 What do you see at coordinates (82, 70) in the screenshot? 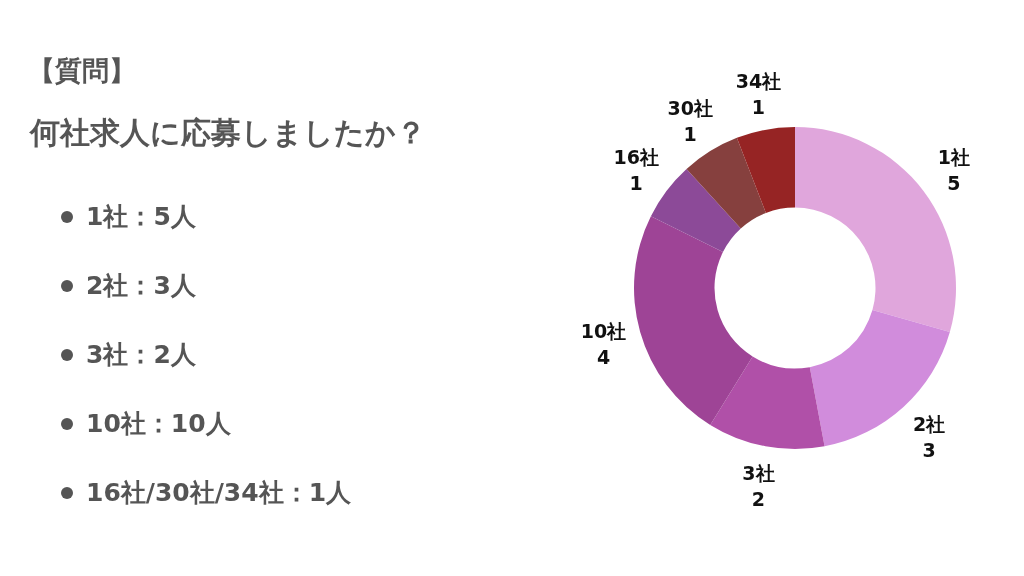
I see `text: 【質問】` at bounding box center [82, 70].